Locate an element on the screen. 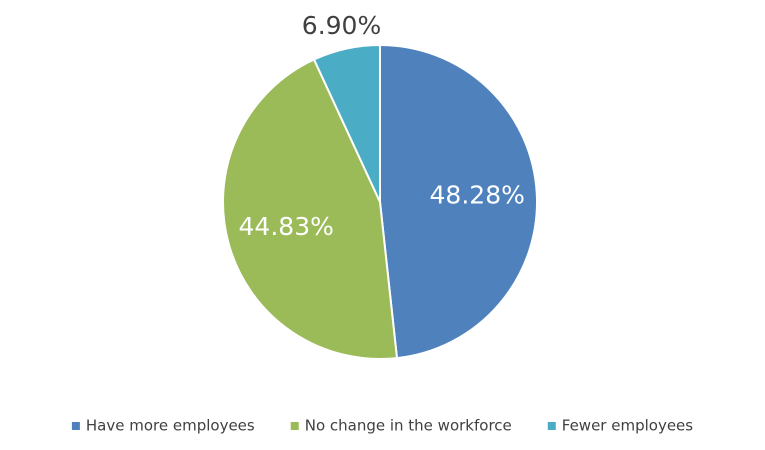 This screenshot has height=450, width=765. legend-label: Fewer employees is located at coordinates (628, 426).